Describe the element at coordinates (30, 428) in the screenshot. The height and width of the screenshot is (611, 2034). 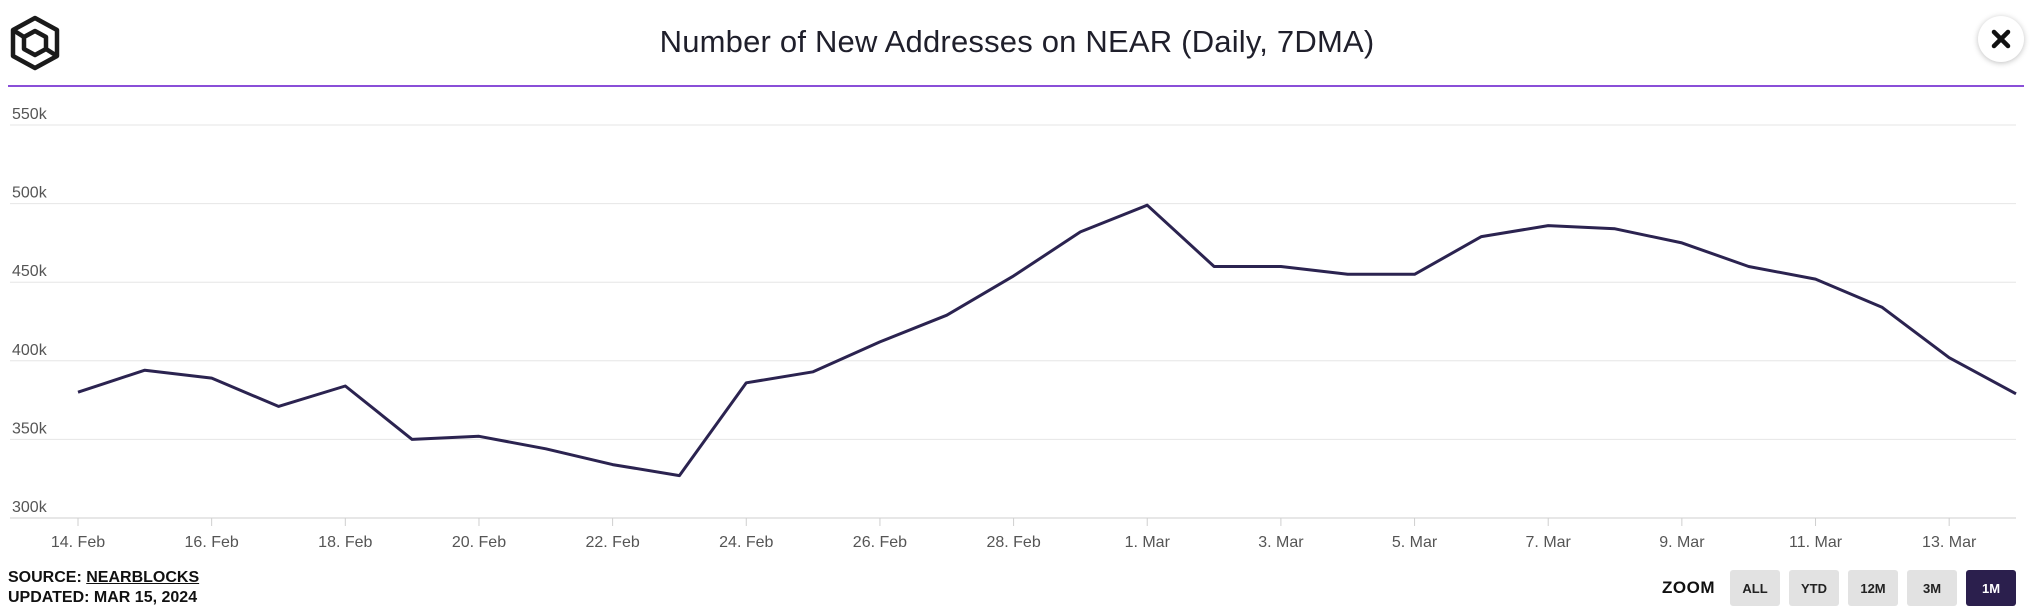
I see `y-tick-label: 350k` at that location.